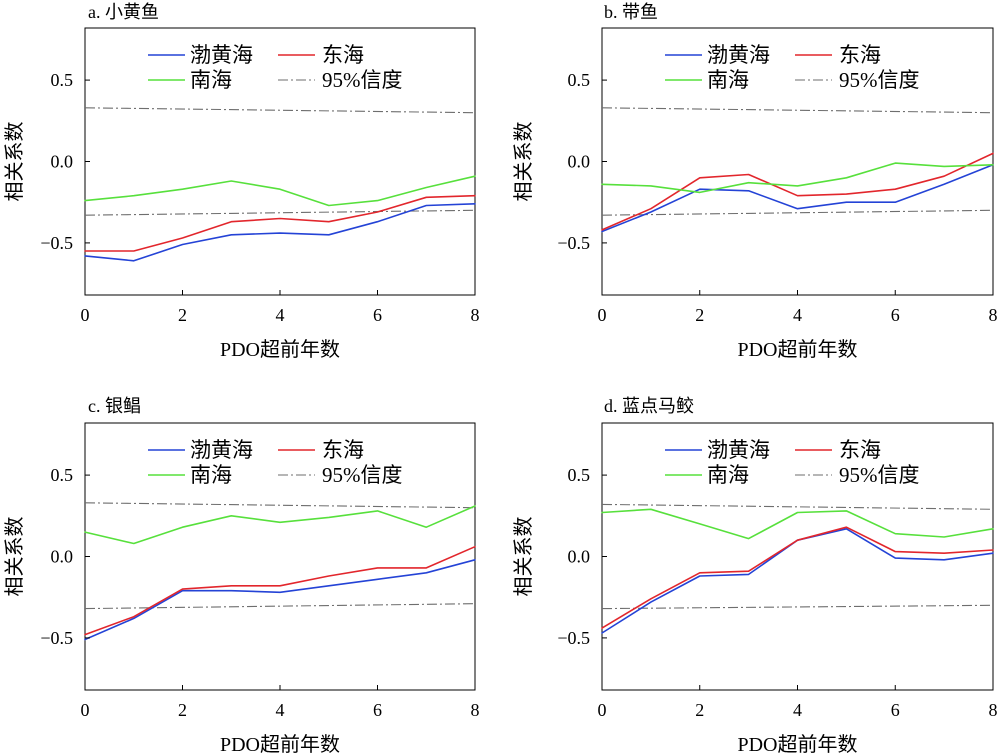 This screenshot has height=756, width=1000. Describe the element at coordinates (631, 12) in the screenshot. I see `panel-title: b. 带鱼` at that location.